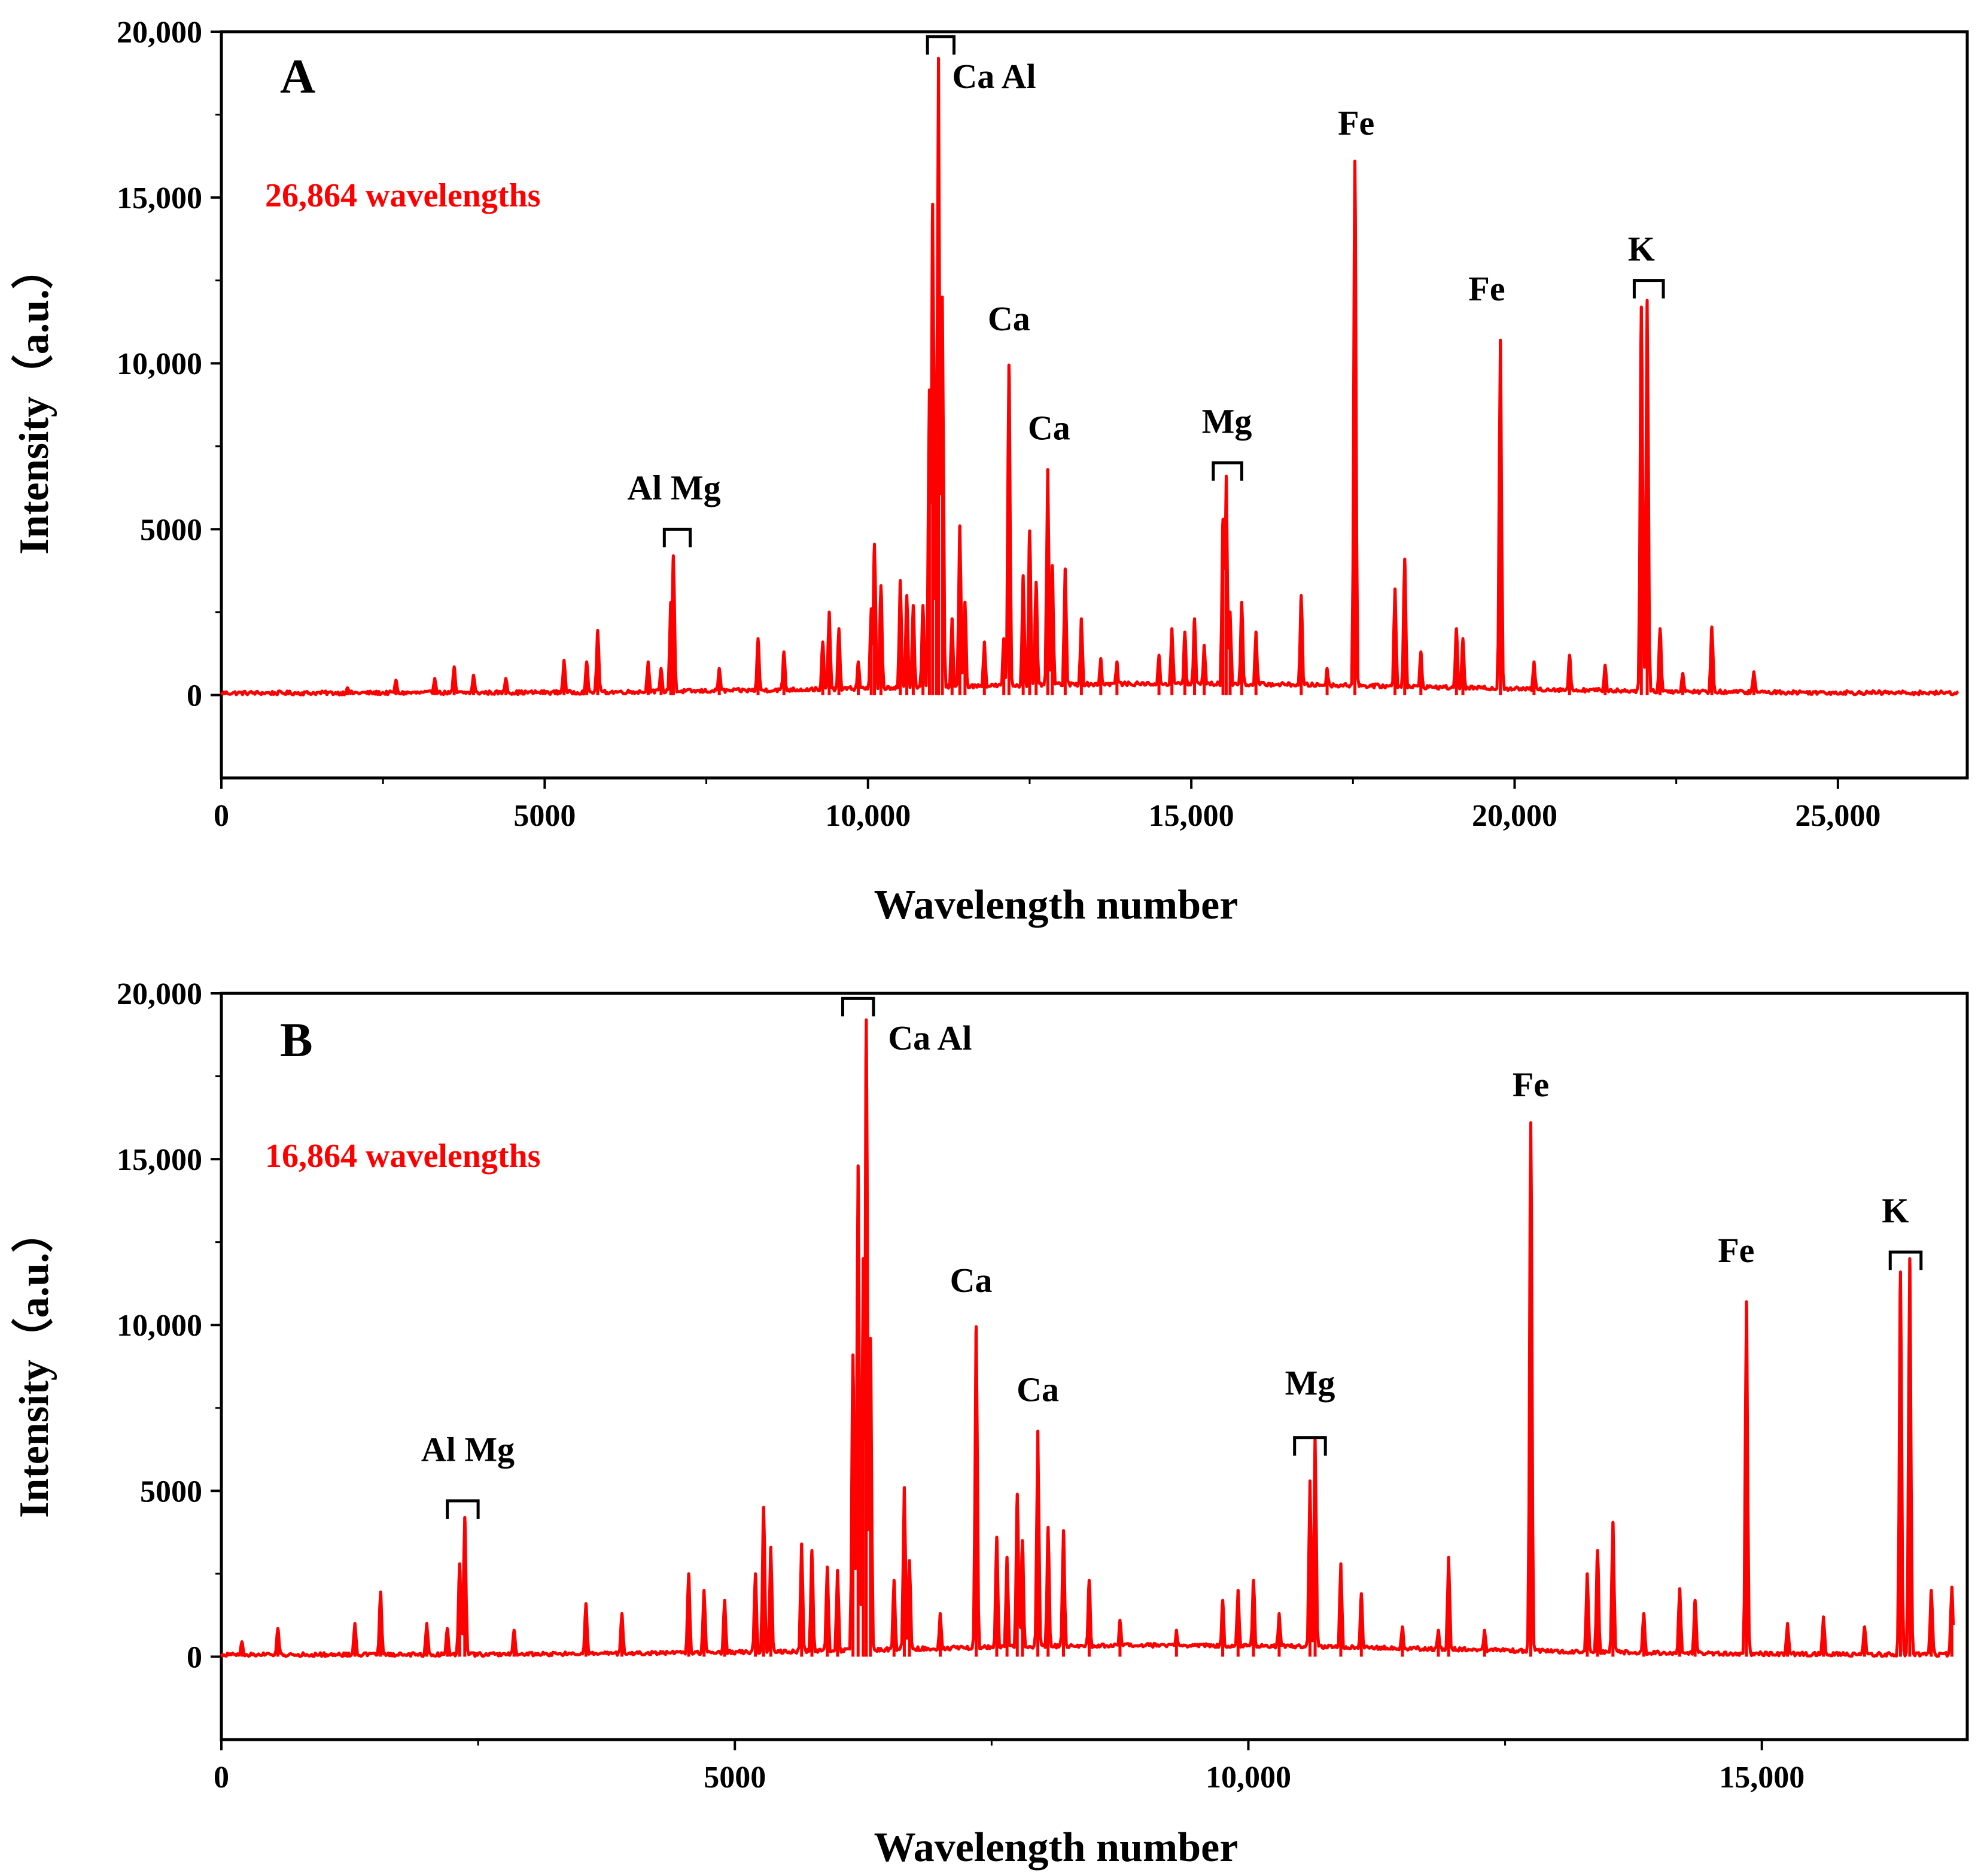 This screenshot has height=1876, width=1984. I want to click on x-axis-title-a: Wavelength number, so click(1057, 905).